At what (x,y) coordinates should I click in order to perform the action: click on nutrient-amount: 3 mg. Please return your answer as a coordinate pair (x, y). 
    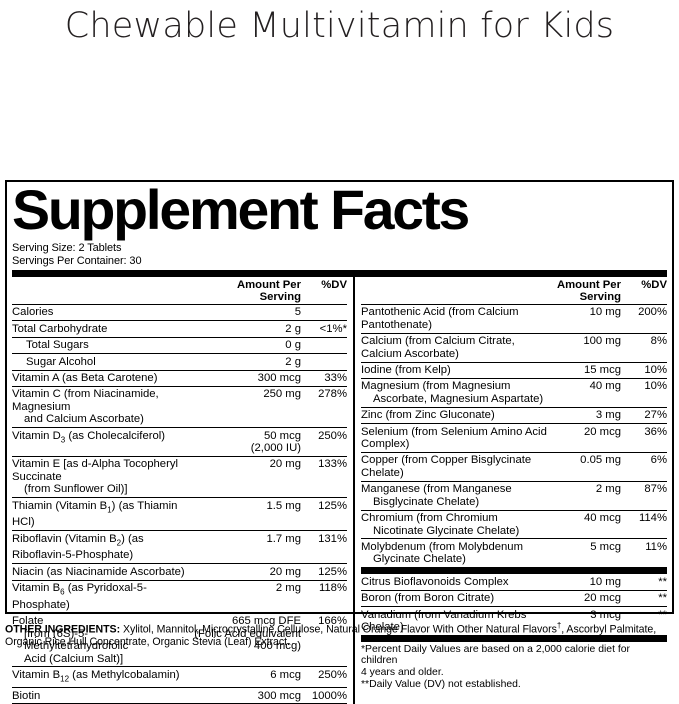
    Looking at the image, I should click on (585, 416).